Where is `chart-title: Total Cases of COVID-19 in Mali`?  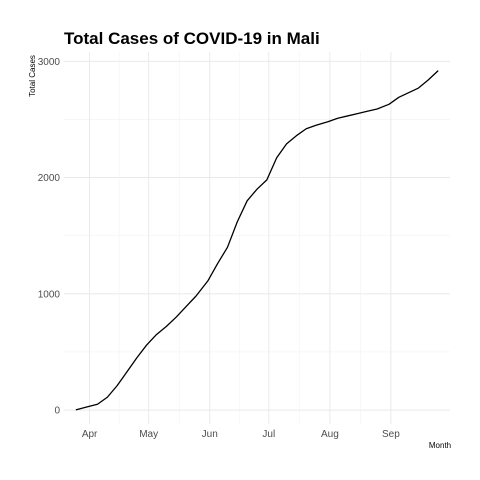
chart-title: Total Cases of COVID-19 in Mali is located at coordinates (192, 38).